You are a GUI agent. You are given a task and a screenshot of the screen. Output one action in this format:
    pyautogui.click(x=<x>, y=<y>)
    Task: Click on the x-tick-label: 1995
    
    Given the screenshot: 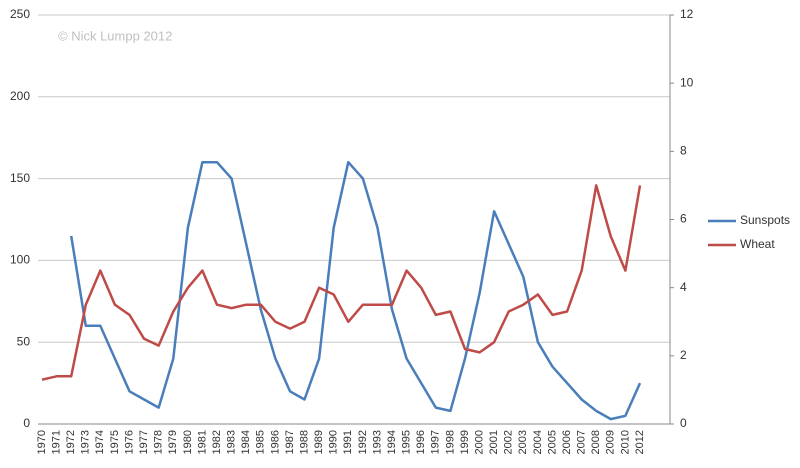 What is the action you would take?
    pyautogui.click(x=407, y=442)
    